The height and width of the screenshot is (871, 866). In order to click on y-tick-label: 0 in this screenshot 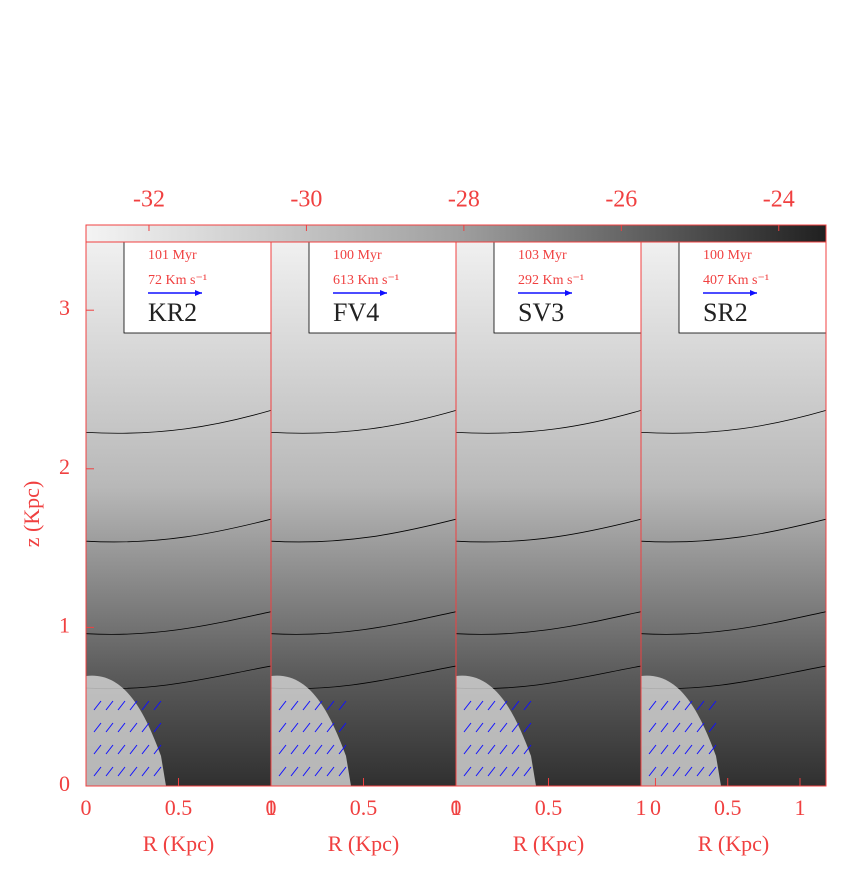, I will do `click(64, 783)`.